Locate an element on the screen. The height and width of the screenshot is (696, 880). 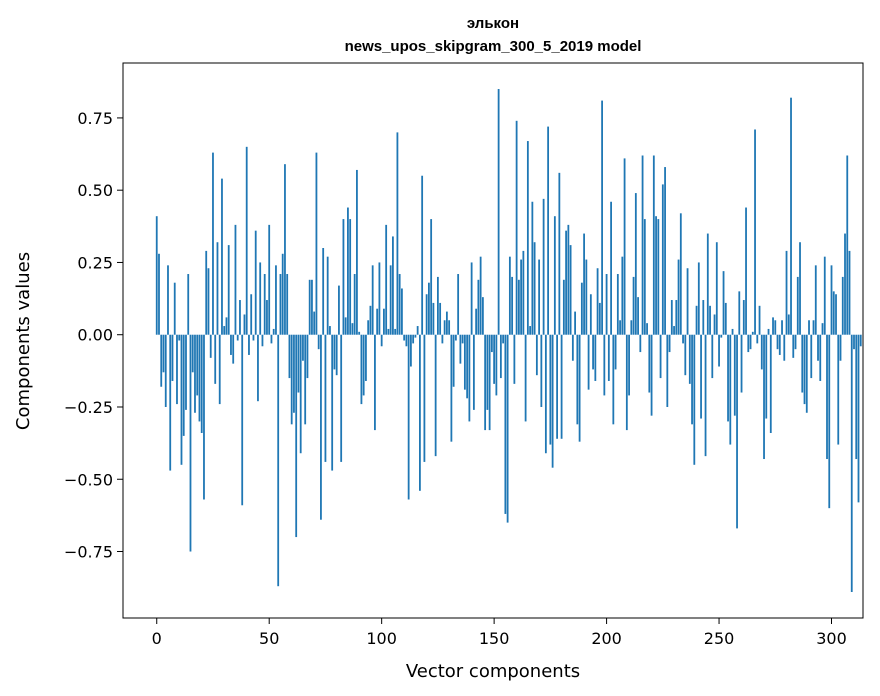
y-tick-label: 0.75 is located at coordinates (95, 118).